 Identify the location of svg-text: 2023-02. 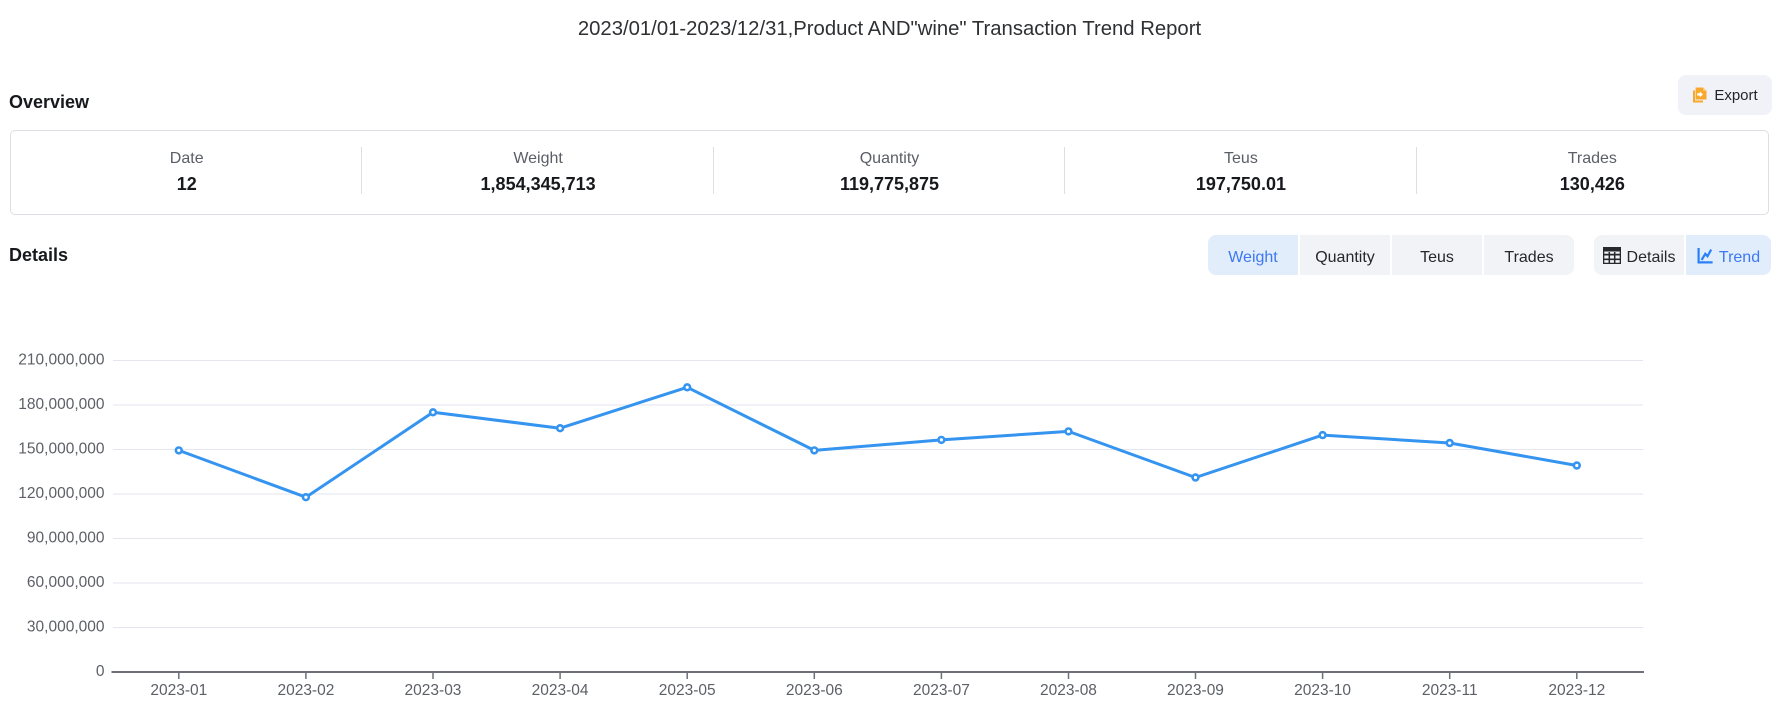
(305, 690).